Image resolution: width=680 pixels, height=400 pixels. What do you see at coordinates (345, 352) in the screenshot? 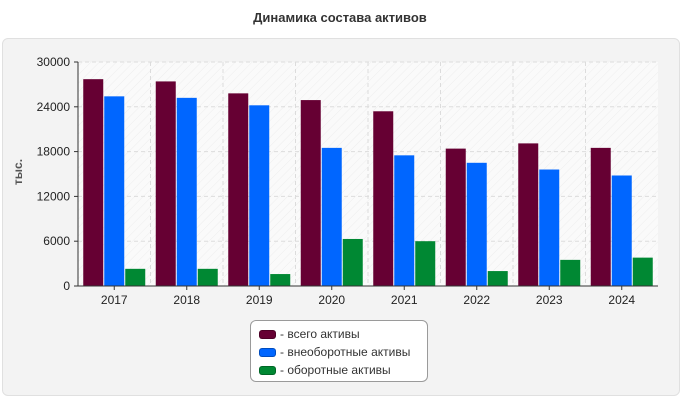
I see `legend-label-noncurrent: - внеоборотные активы` at bounding box center [345, 352].